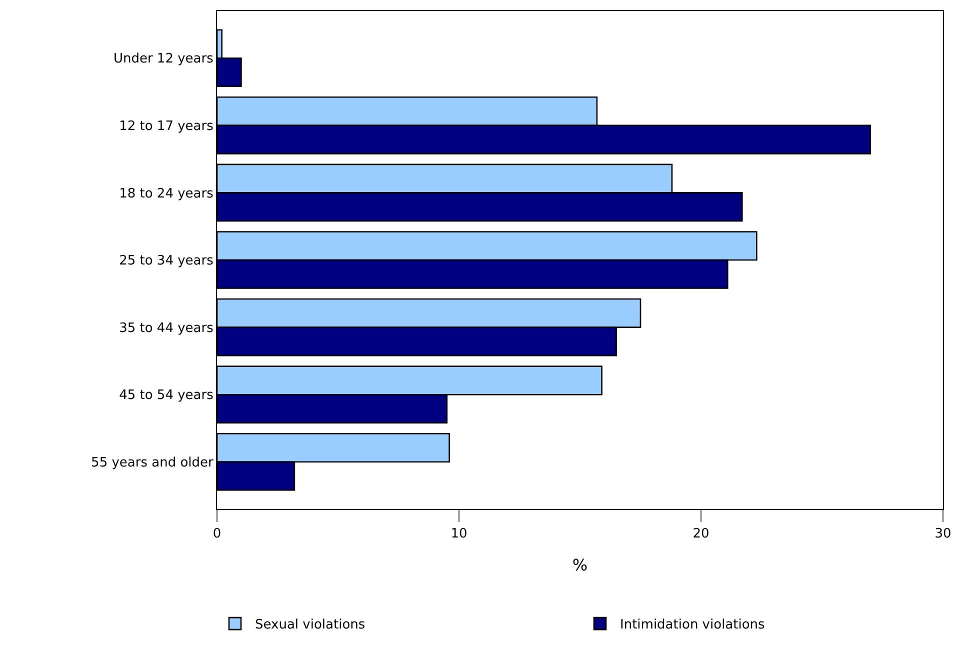 The height and width of the screenshot is (649, 961). Describe the element at coordinates (166, 261) in the screenshot. I see `y-tick-label: 25 to 34 years` at that location.